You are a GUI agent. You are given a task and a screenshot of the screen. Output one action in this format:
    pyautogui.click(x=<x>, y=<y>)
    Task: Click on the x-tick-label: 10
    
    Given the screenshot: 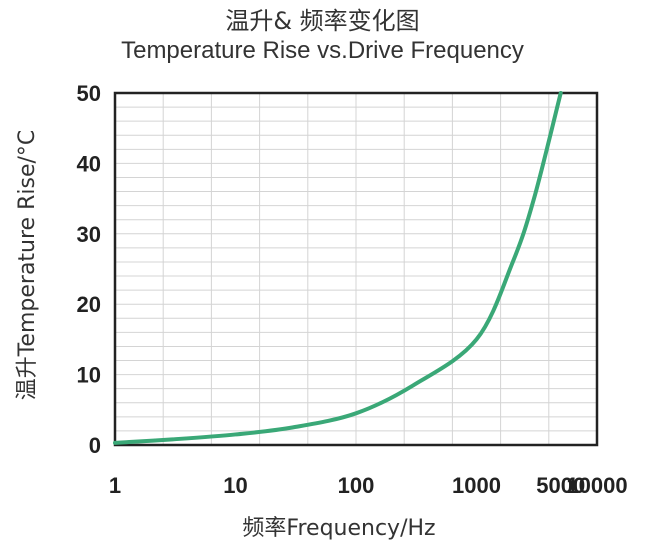 What is the action you would take?
    pyautogui.click(x=235, y=485)
    